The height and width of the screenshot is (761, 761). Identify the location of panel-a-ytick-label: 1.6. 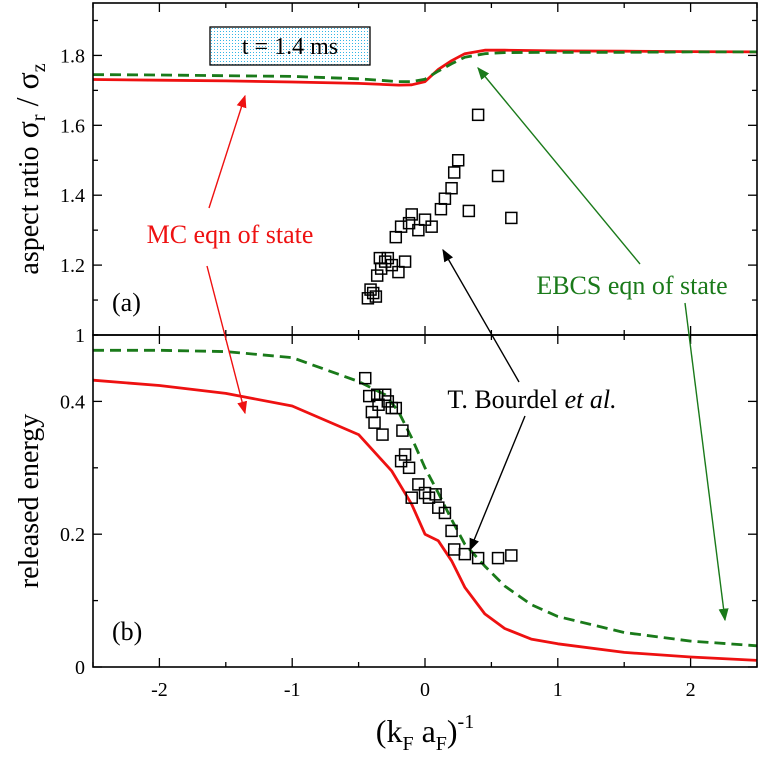
(72, 126).